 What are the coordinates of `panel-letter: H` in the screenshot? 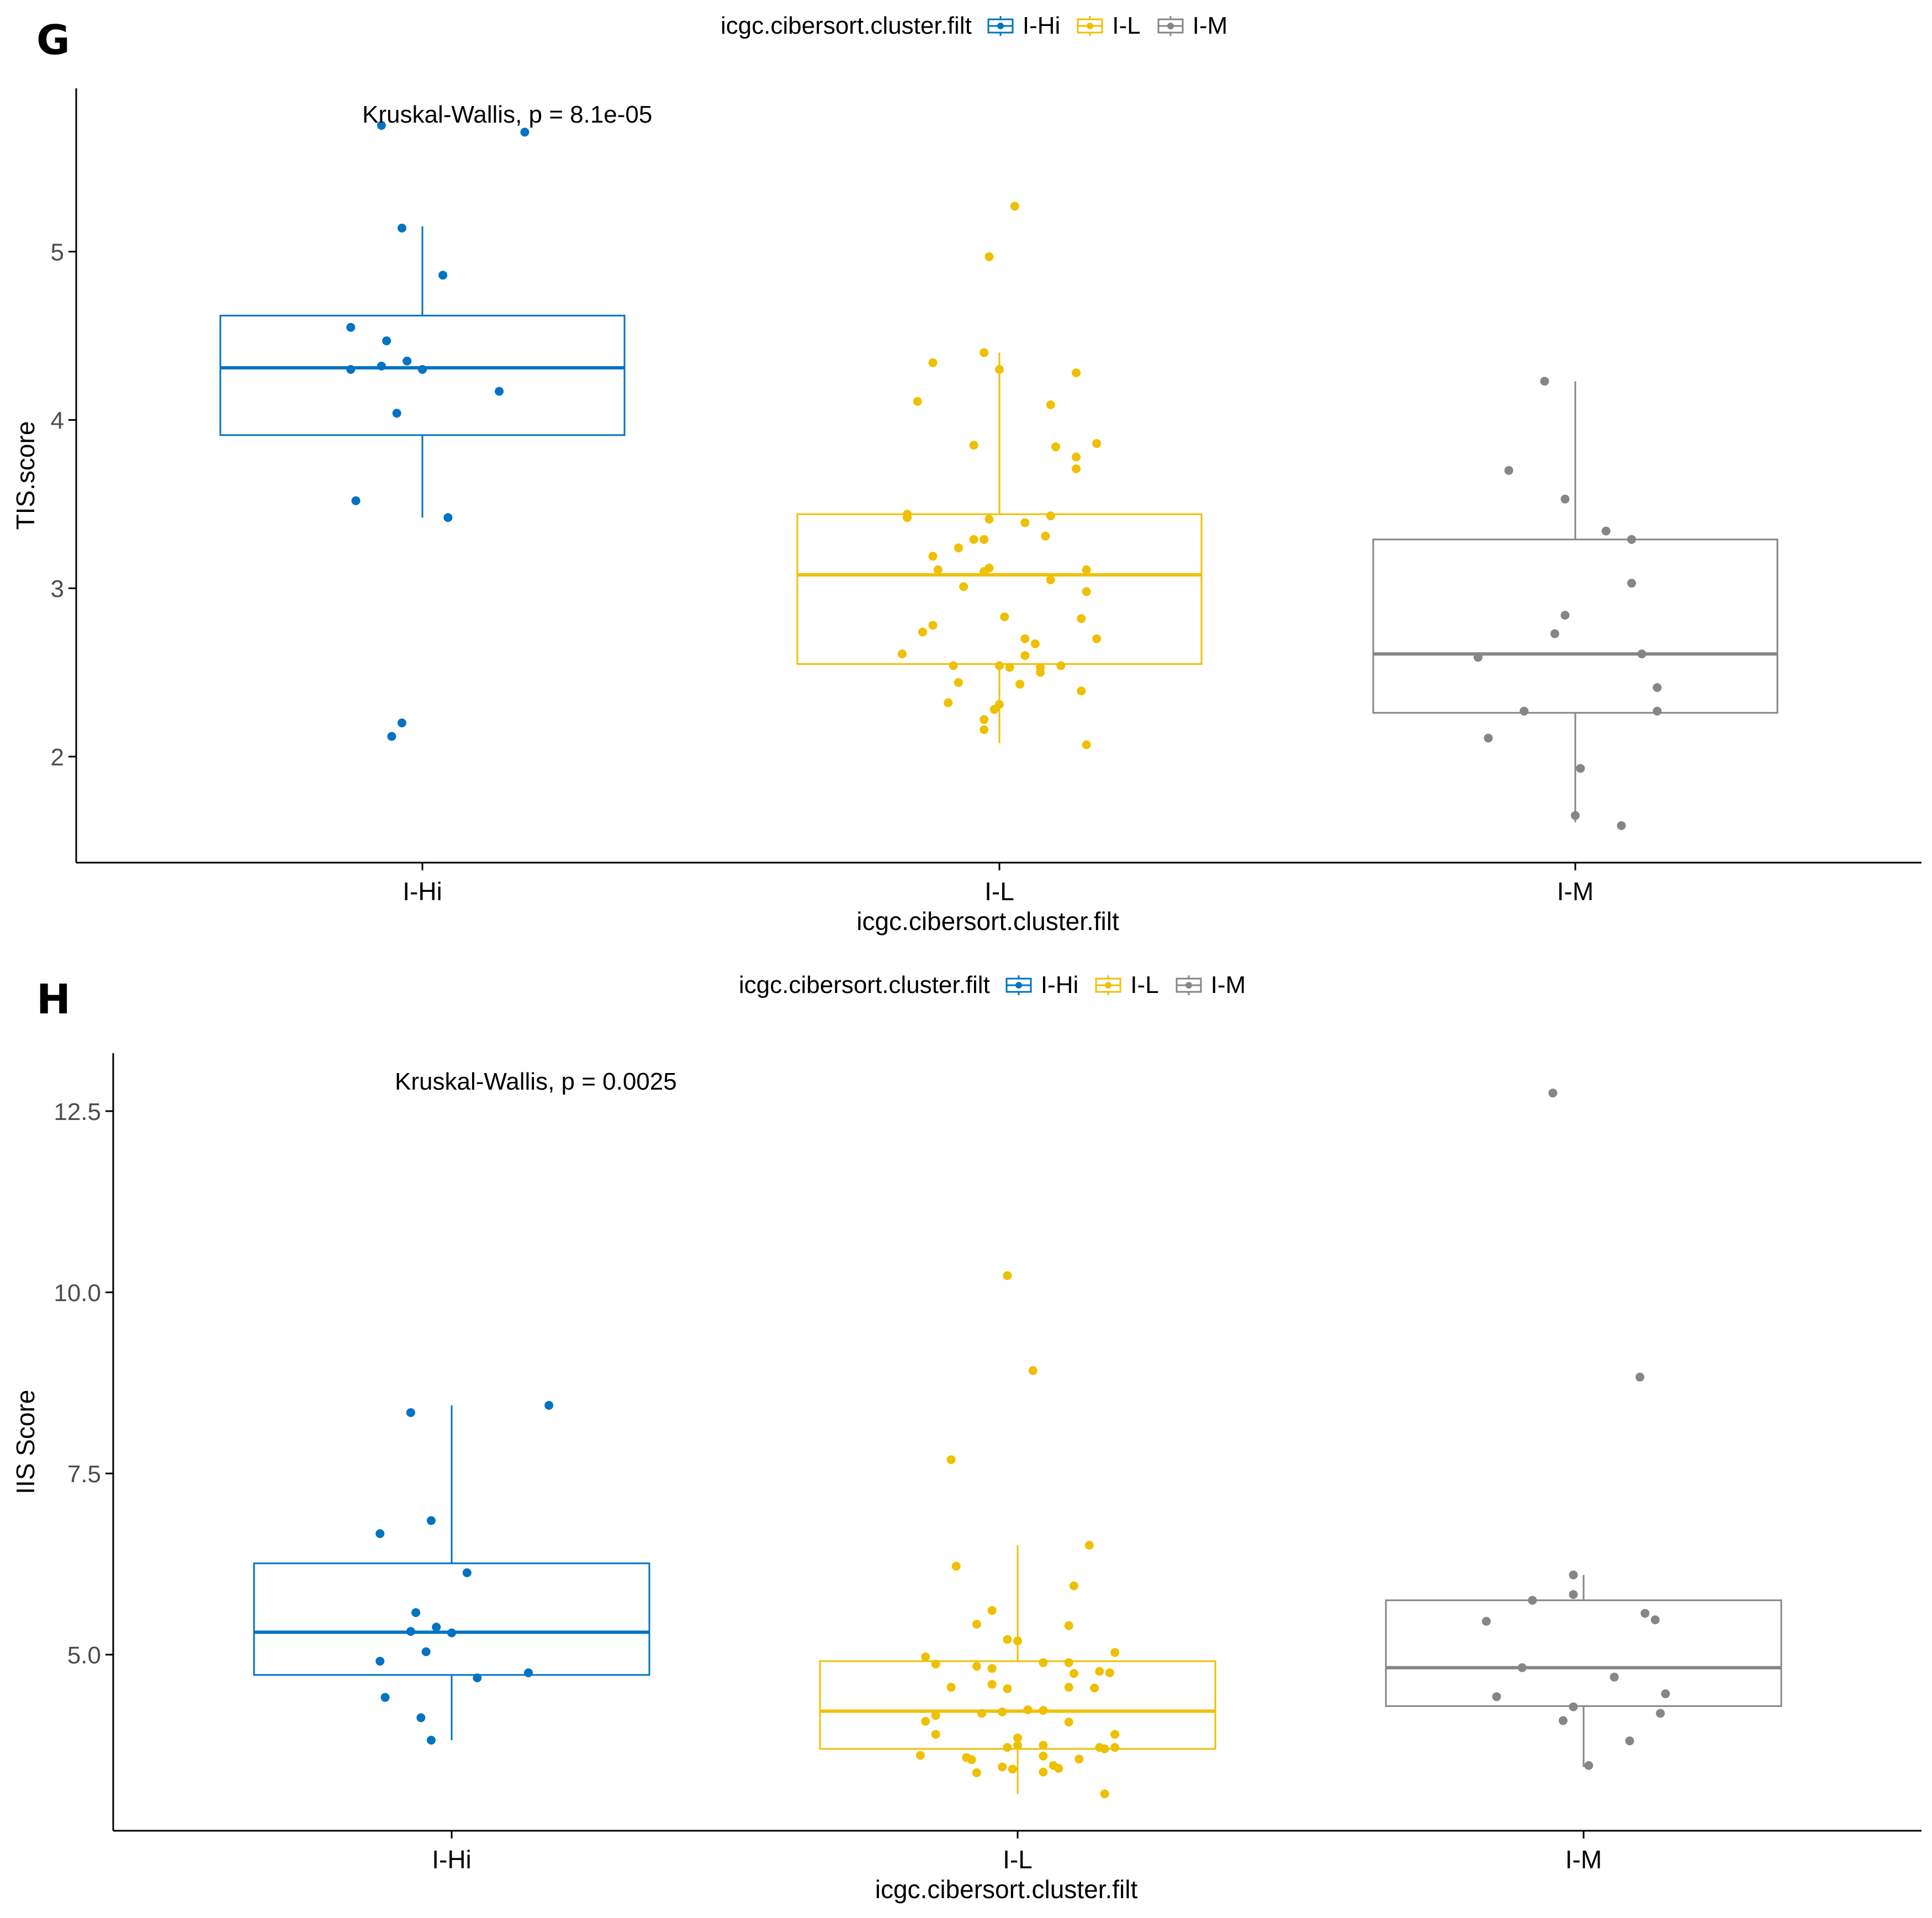 It's located at (53, 999).